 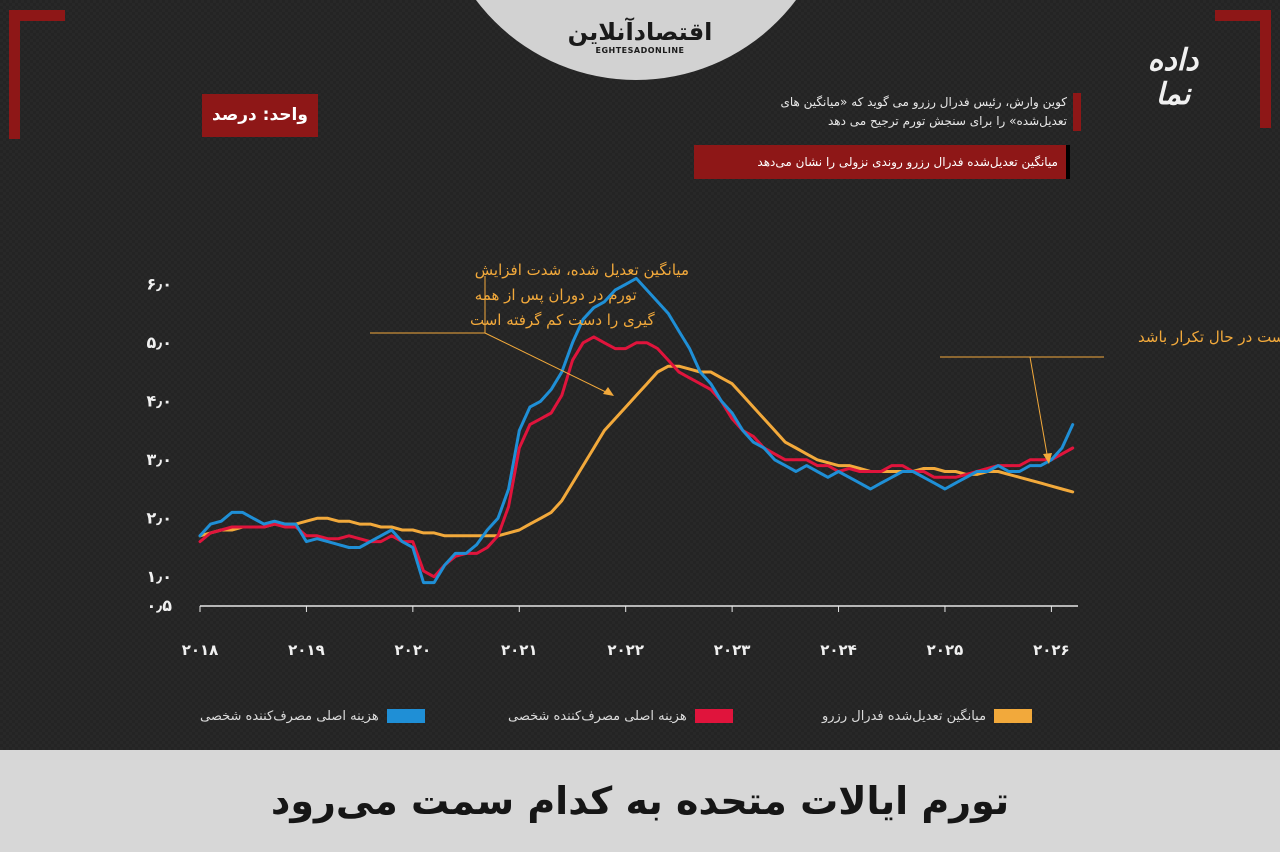 I want to click on x-tick-label: ۲۰۱۸, so click(x=200, y=650).